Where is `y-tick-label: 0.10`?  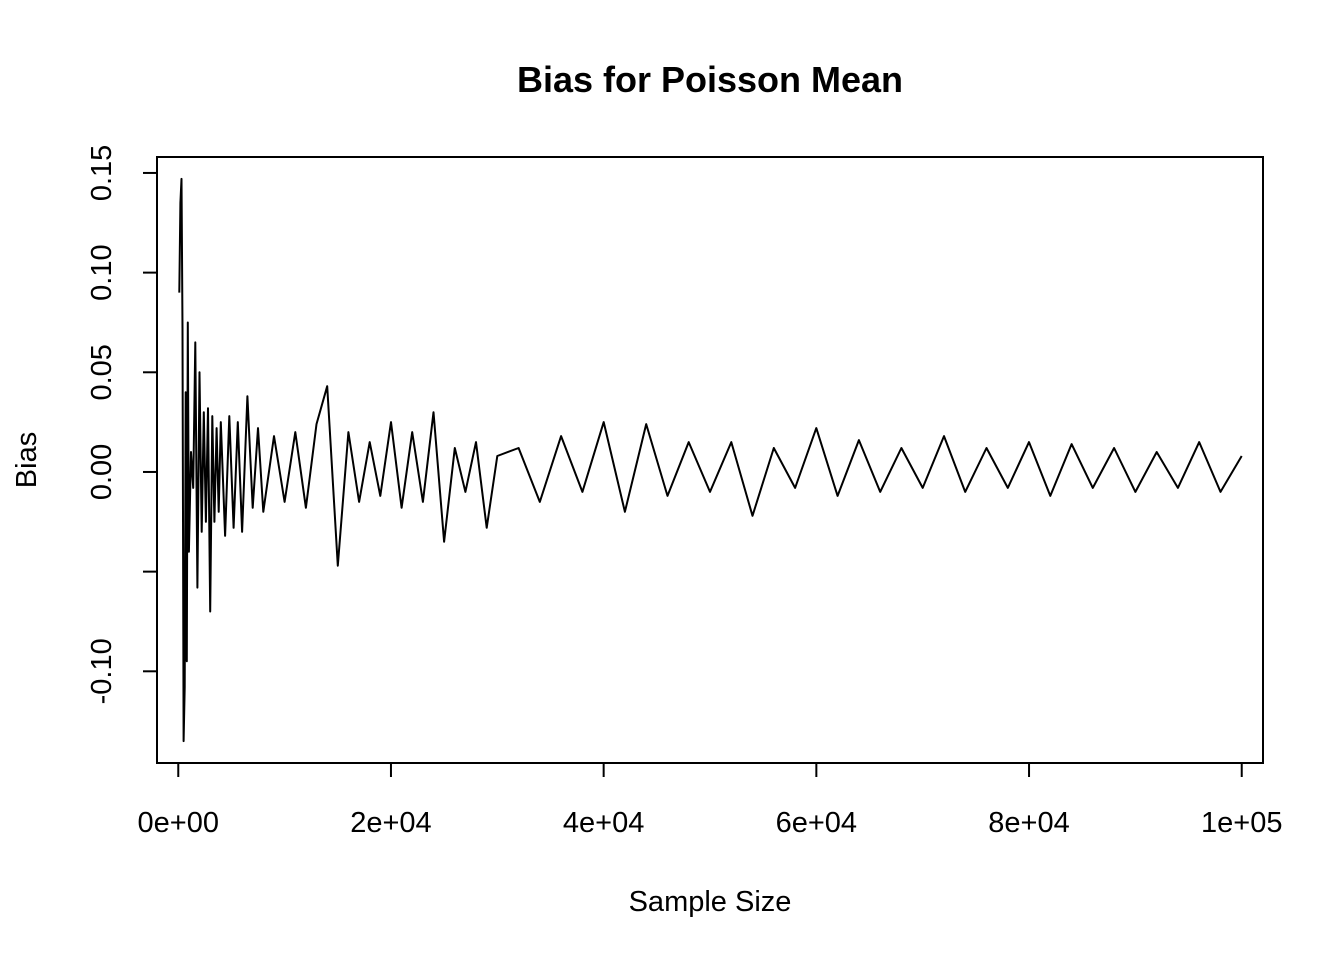 y-tick-label: 0.10 is located at coordinates (102, 272).